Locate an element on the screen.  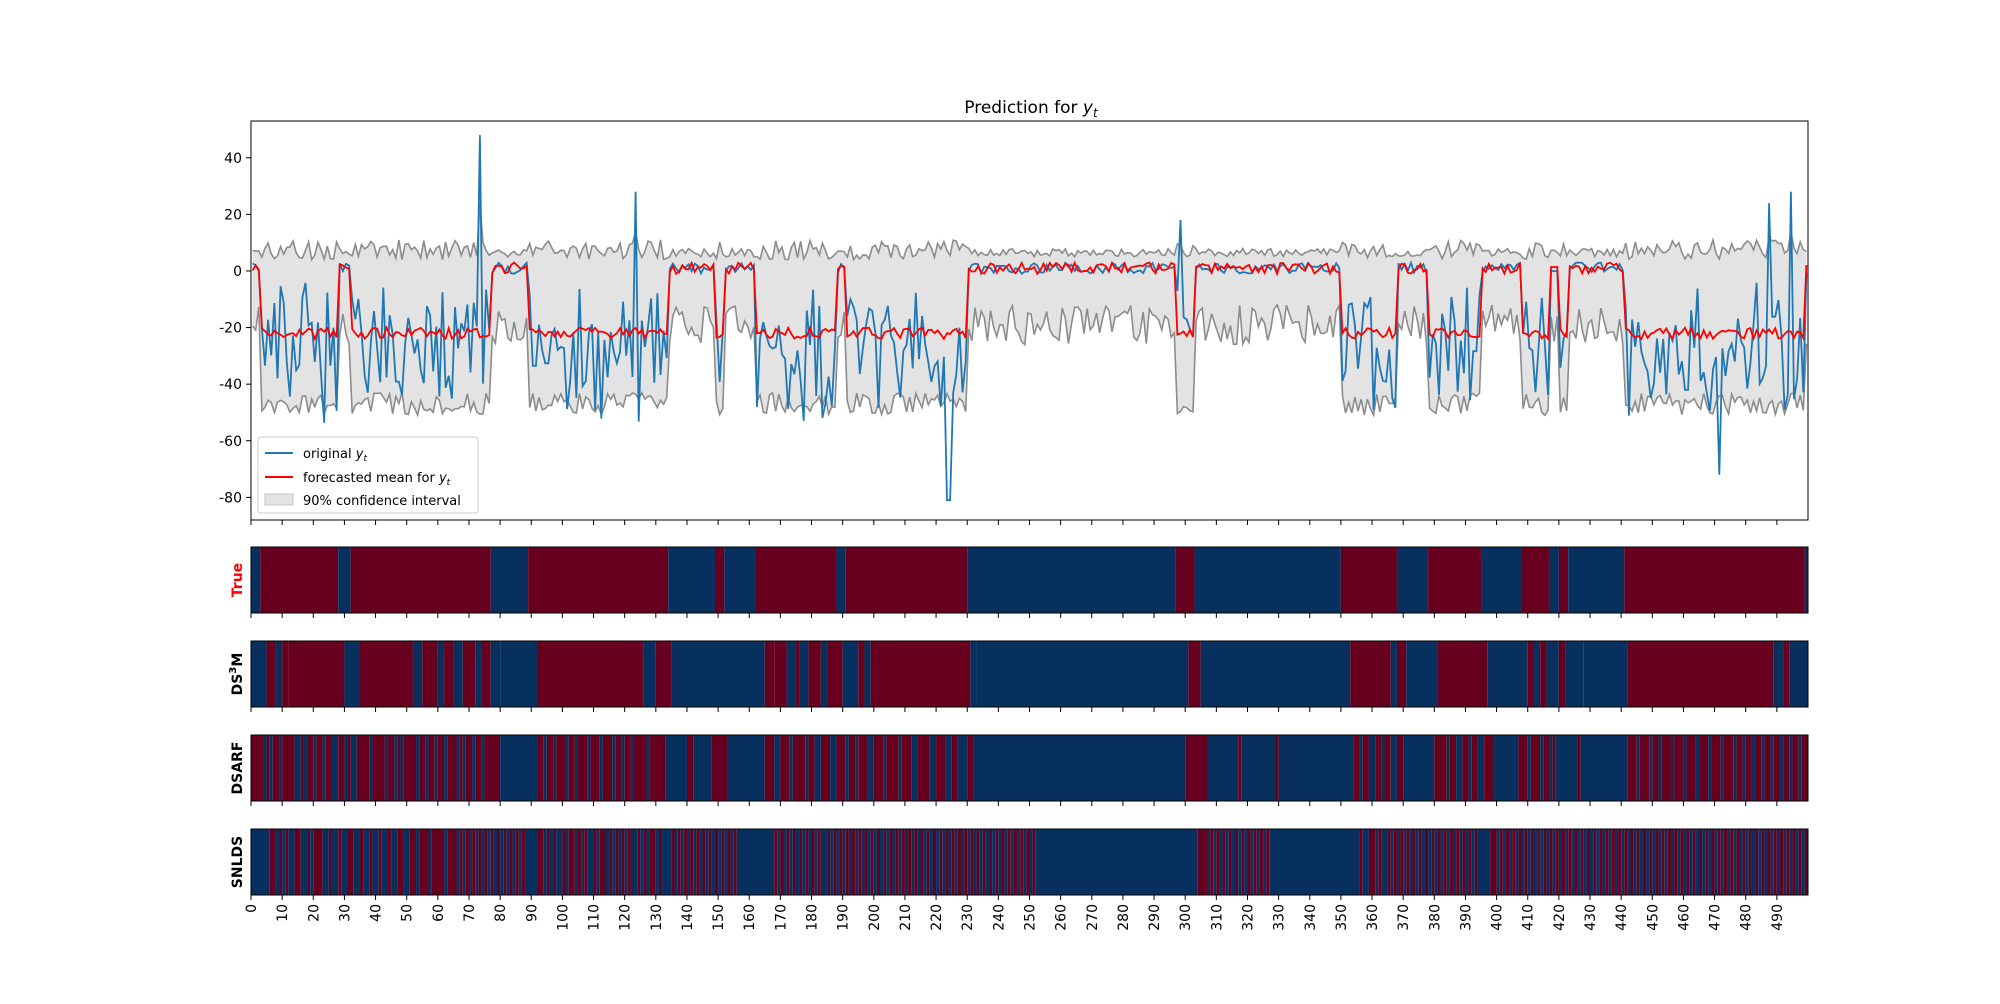
x-tick-label: 480 is located at coordinates (1747, 917).